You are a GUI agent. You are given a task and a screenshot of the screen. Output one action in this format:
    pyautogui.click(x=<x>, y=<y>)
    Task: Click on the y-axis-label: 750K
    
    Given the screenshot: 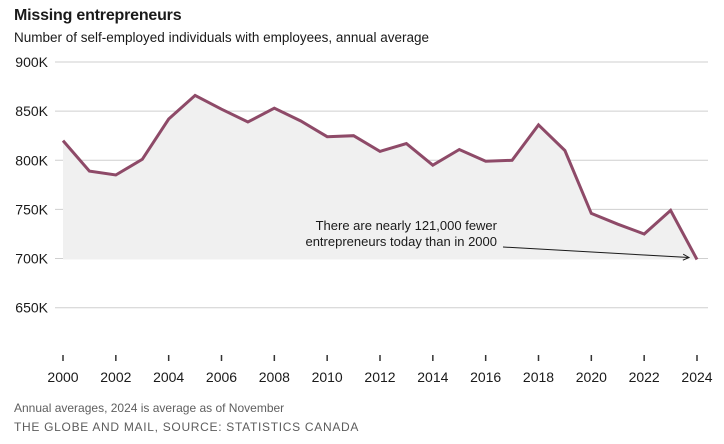 What is the action you would take?
    pyautogui.click(x=31, y=209)
    